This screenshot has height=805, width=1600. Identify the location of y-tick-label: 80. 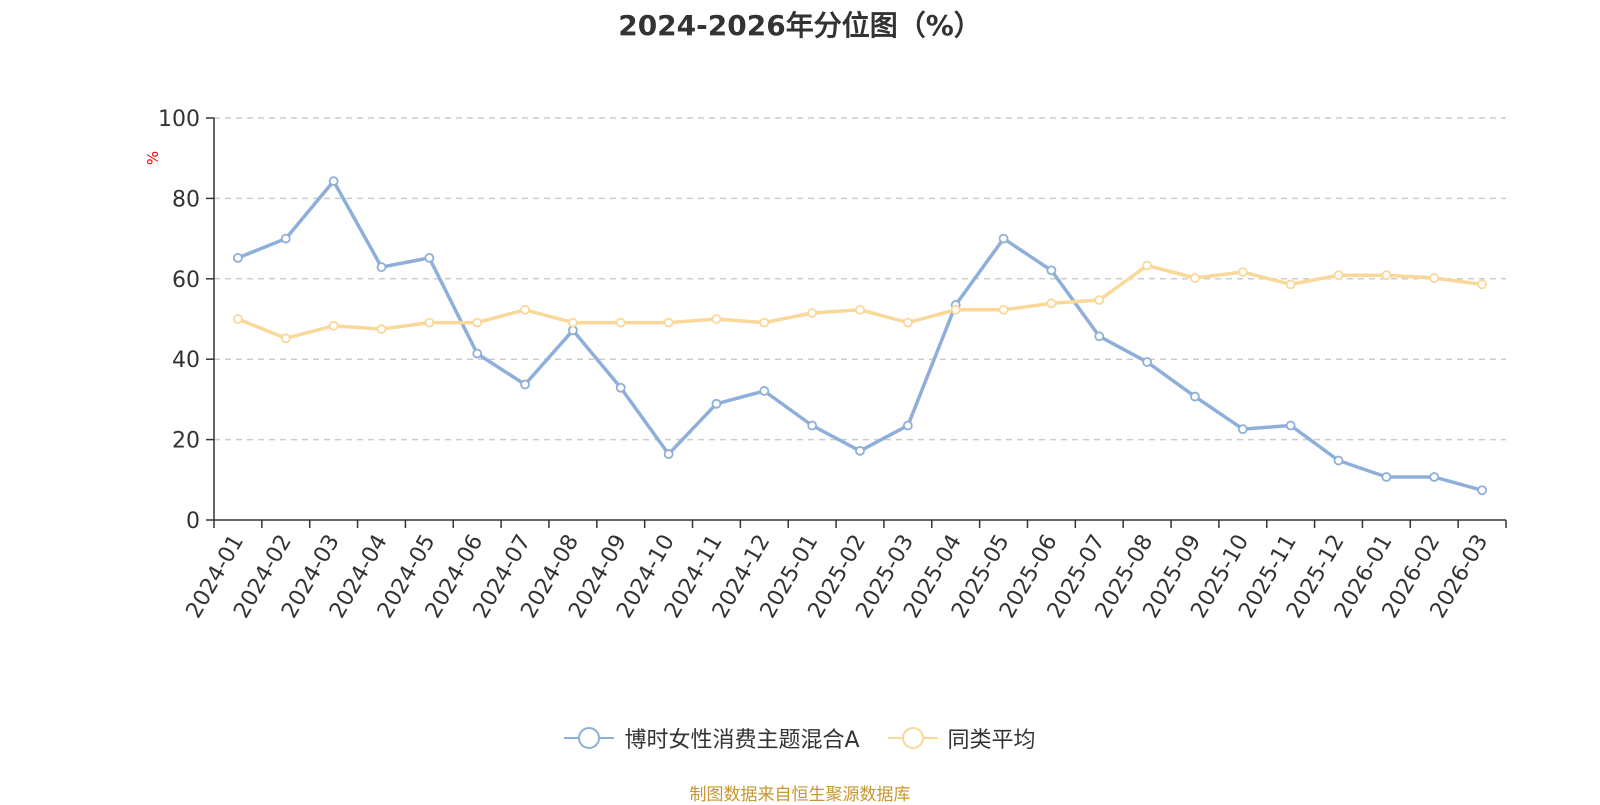
(186, 199).